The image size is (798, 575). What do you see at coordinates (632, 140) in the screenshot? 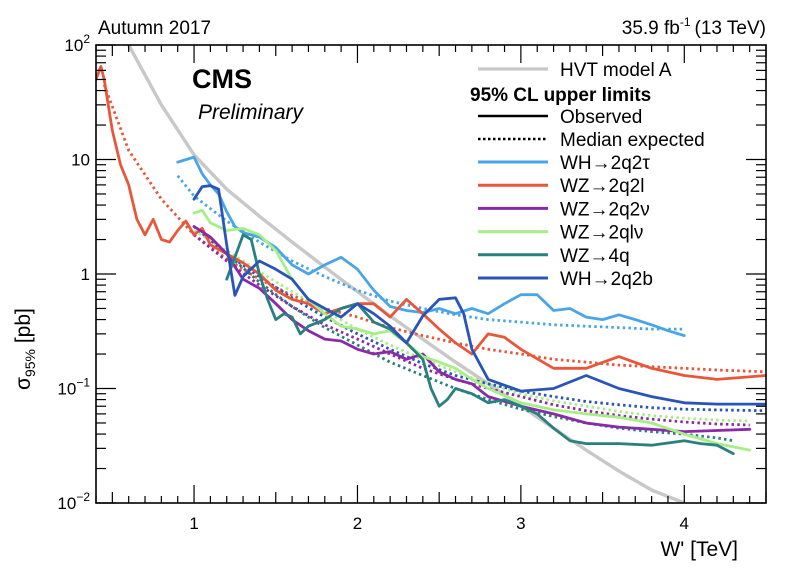
I see `legend-label-expected: Median expected` at bounding box center [632, 140].